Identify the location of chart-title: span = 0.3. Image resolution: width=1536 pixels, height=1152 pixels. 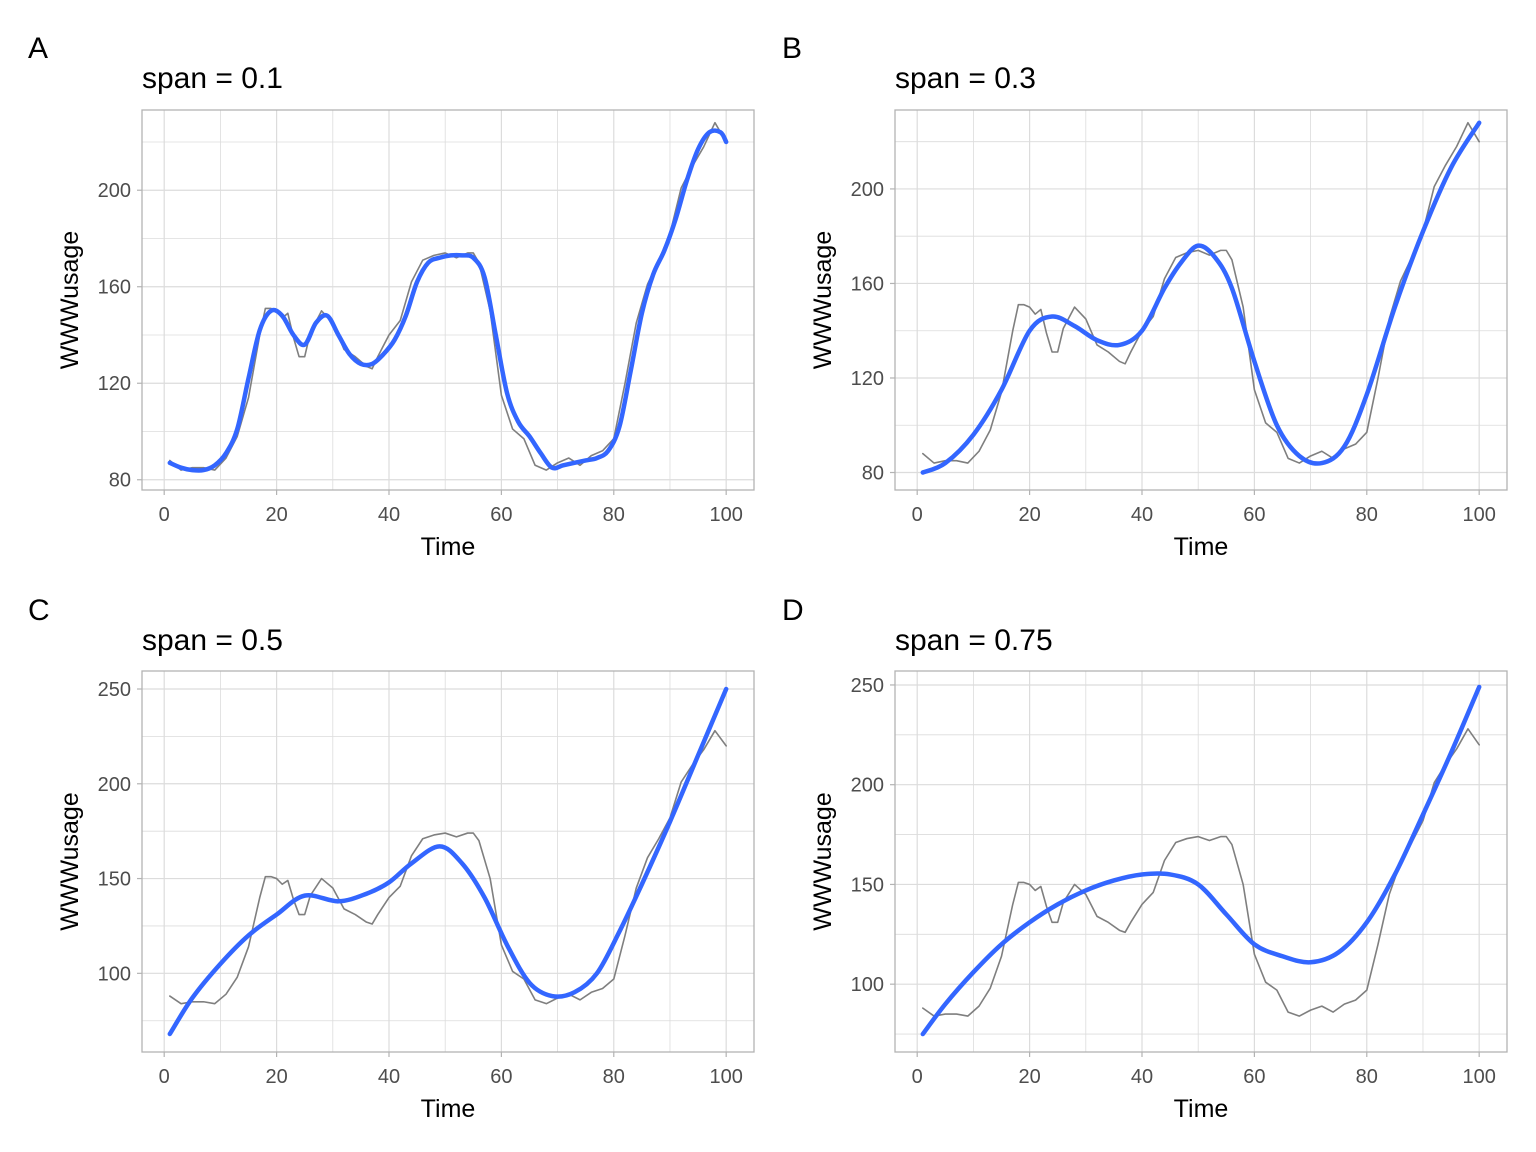
(965, 78).